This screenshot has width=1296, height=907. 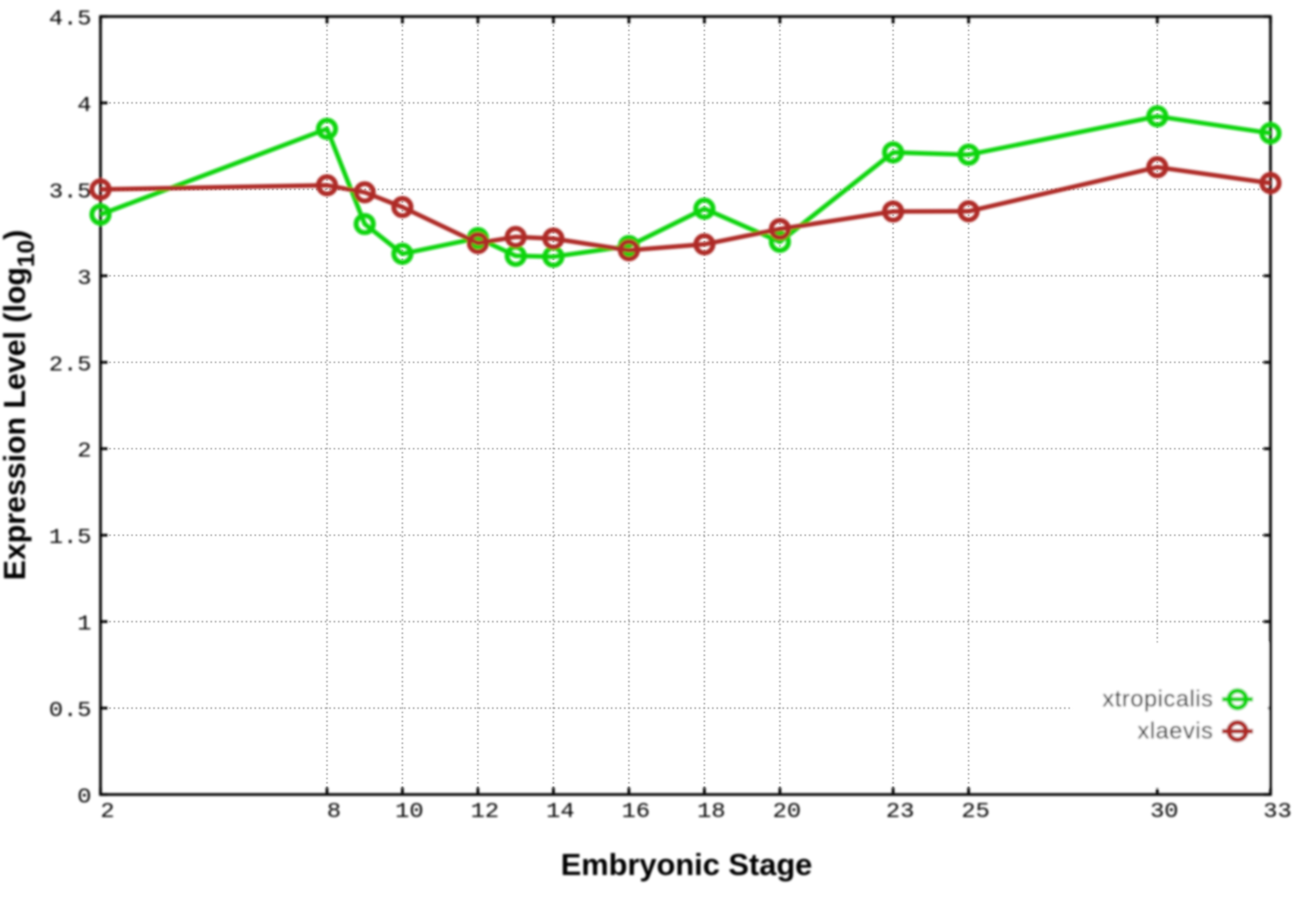 I want to click on svg-text: 20, so click(x=787, y=812).